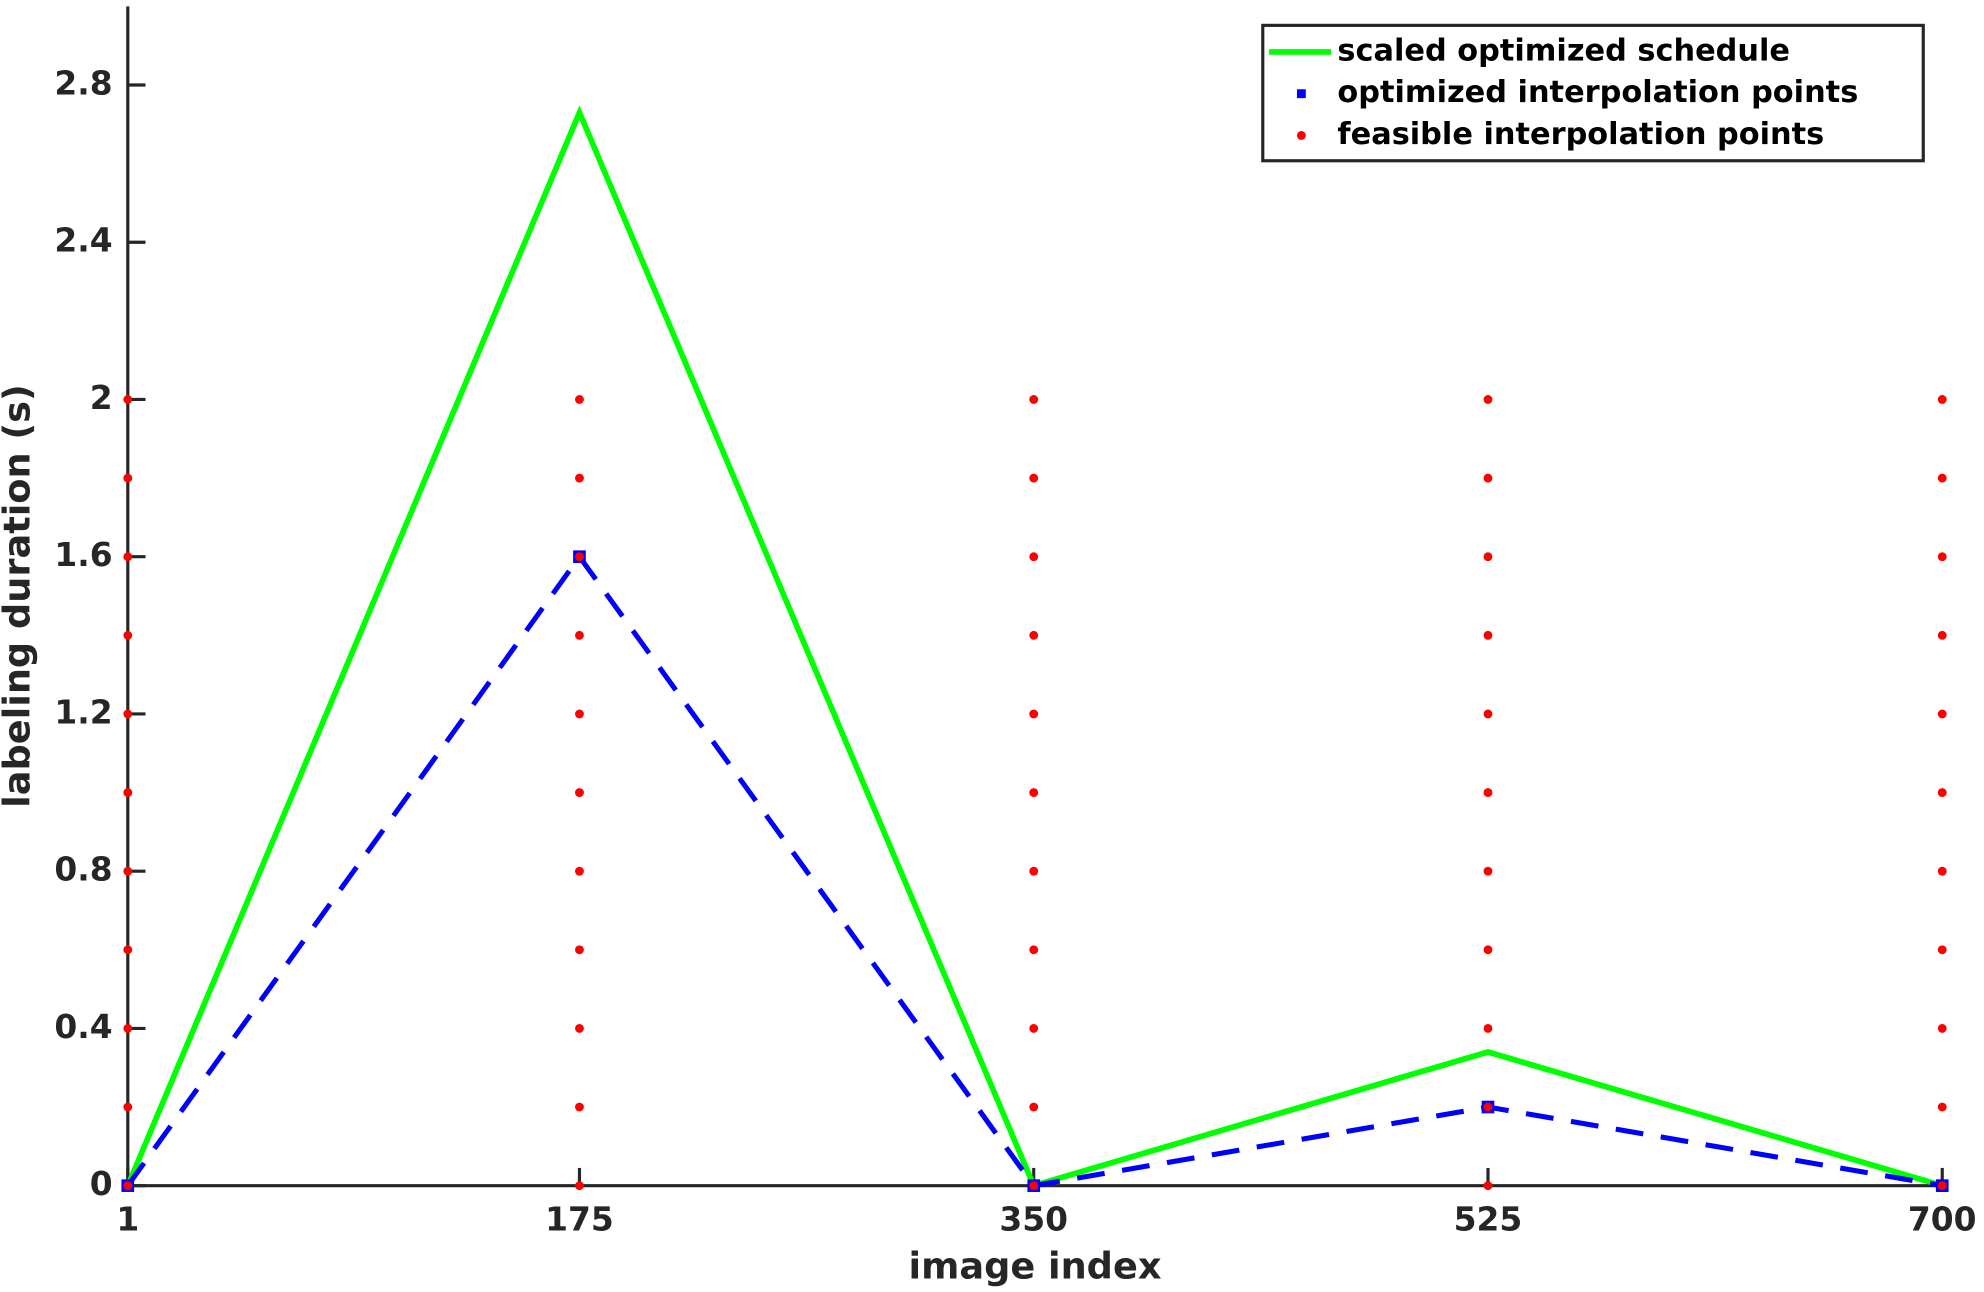 This screenshot has height=1292, width=1984. I want to click on legend-label: optimized interpolation points, so click(1597, 92).